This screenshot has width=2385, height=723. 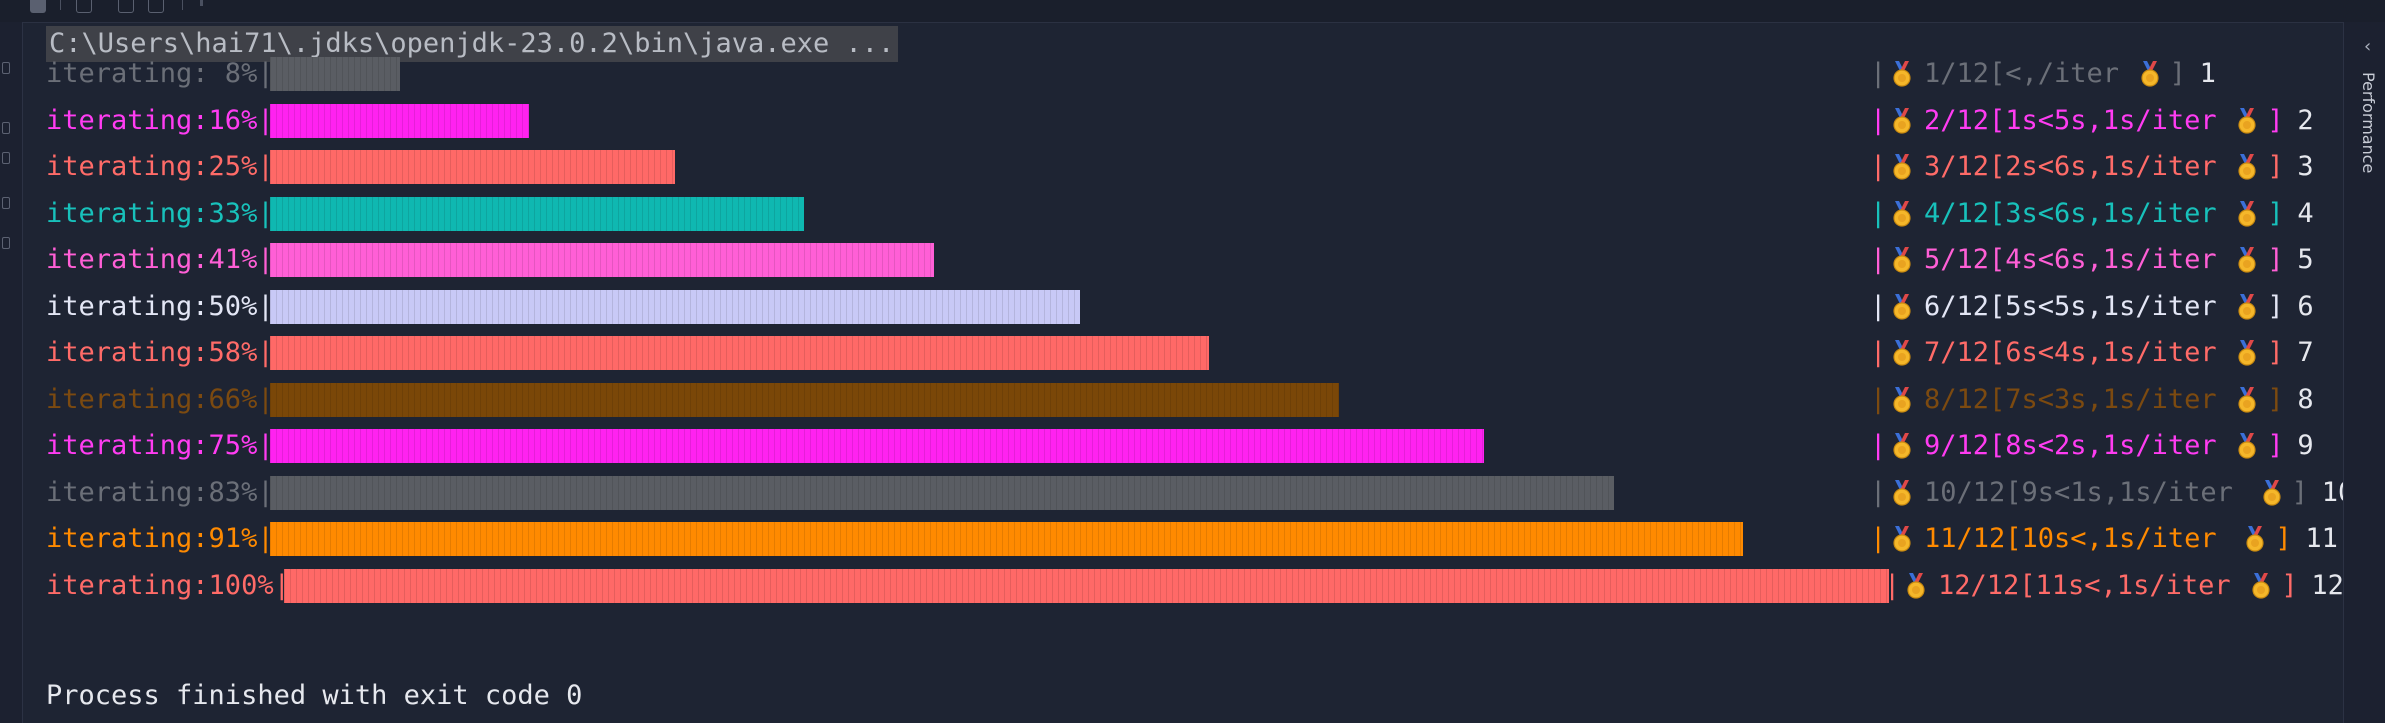 What do you see at coordinates (2305, 399) in the screenshot?
I see `row-index: 8` at bounding box center [2305, 399].